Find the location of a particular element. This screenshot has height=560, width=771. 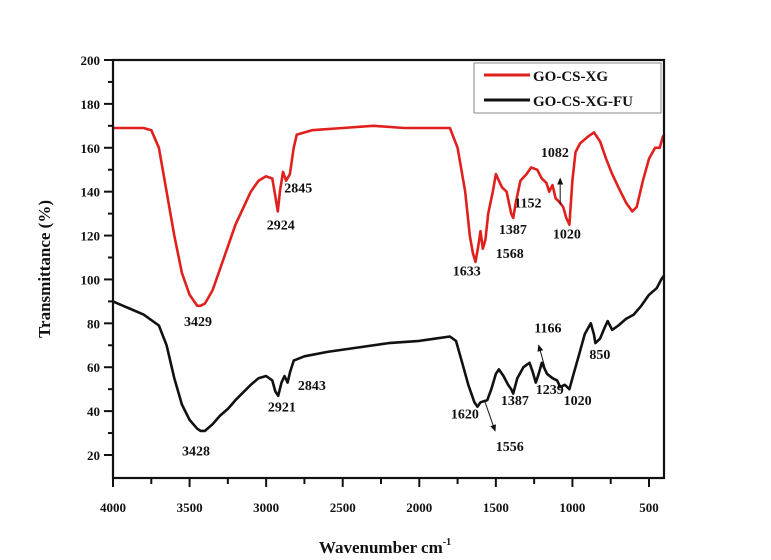

peak-label: 1239 is located at coordinates (550, 390).